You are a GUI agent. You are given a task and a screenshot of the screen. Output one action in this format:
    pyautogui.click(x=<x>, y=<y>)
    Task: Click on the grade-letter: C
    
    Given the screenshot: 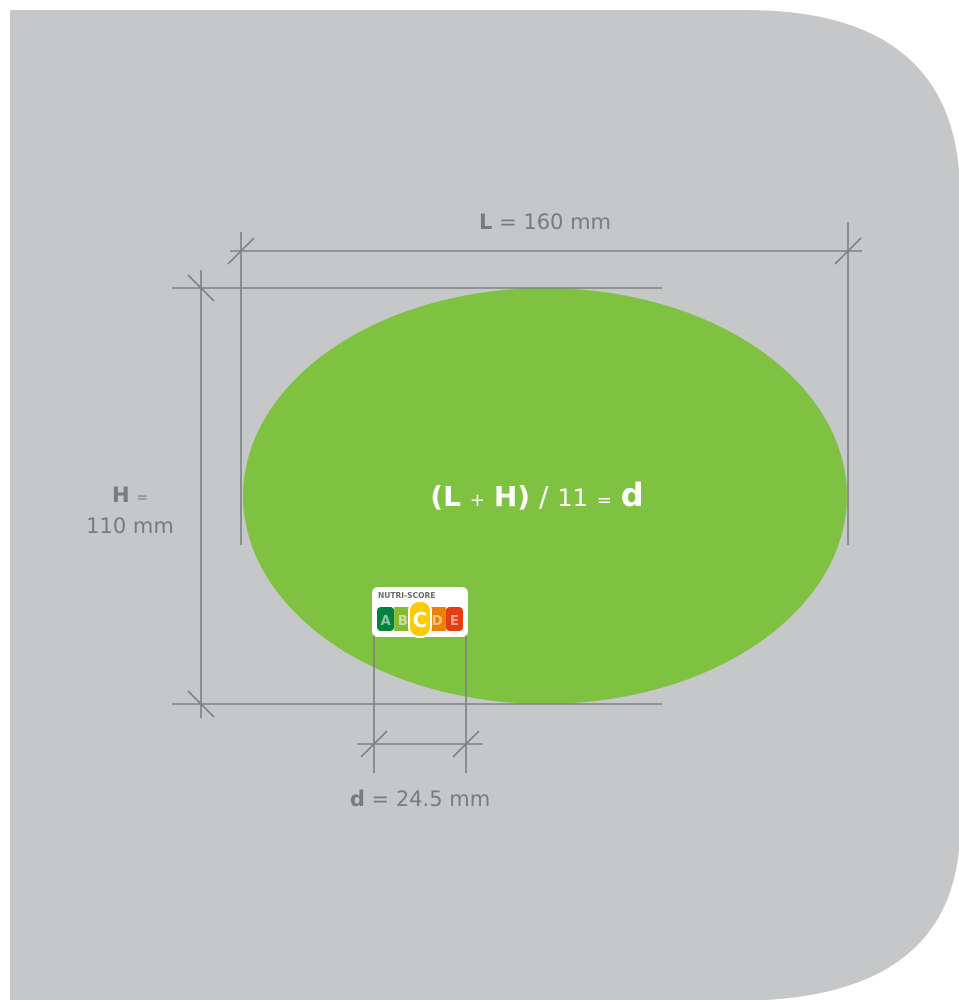 What is the action you would take?
    pyautogui.click(x=420, y=620)
    